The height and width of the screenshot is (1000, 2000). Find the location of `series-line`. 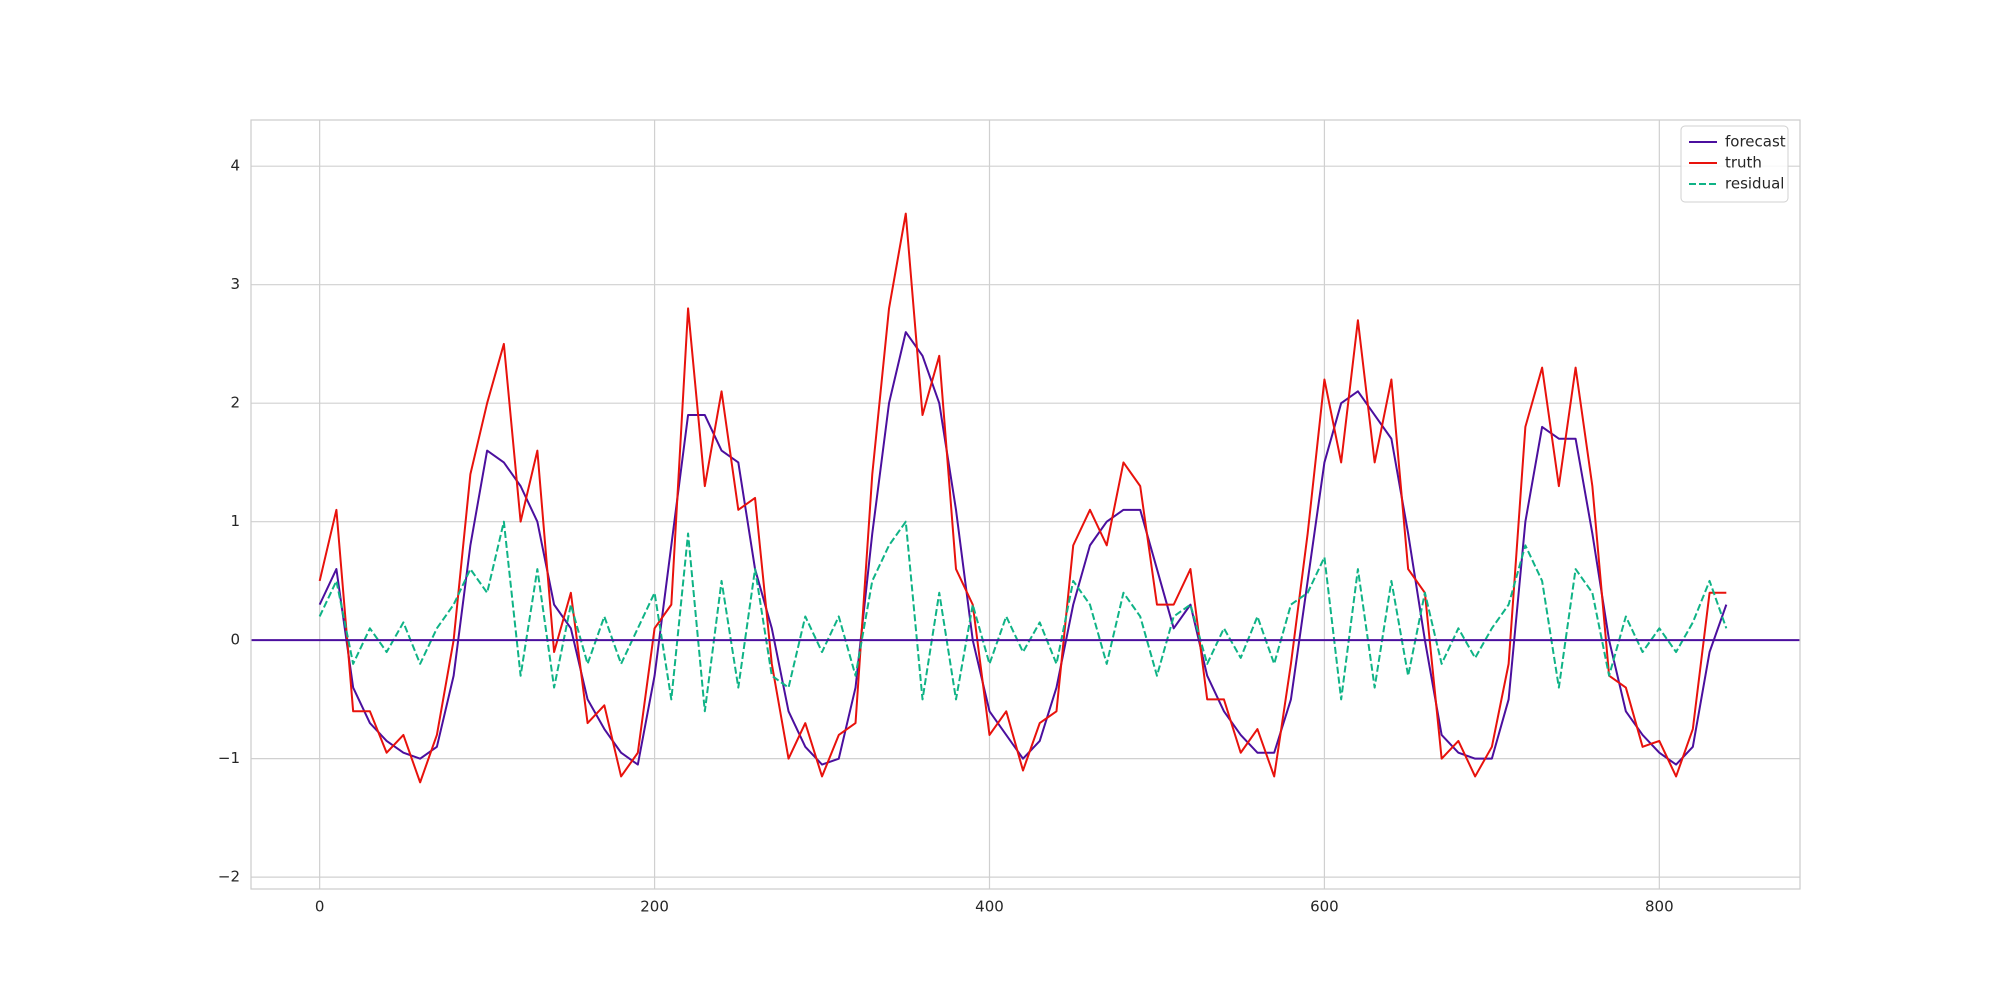

series-line is located at coordinates (1023, 616).